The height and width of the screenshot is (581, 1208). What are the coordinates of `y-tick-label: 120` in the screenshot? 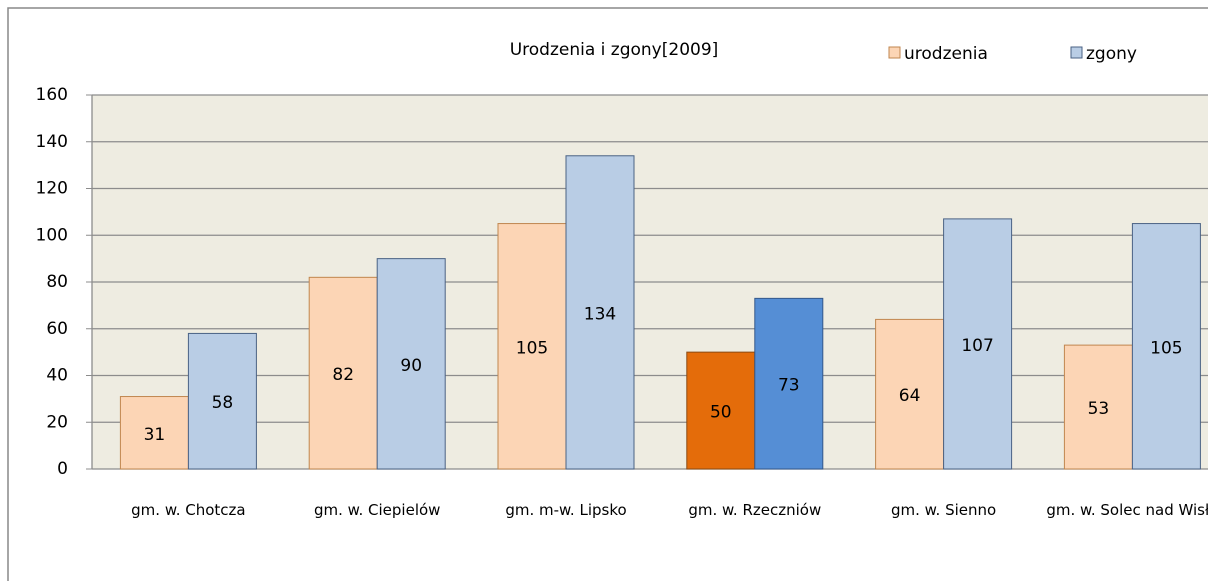 It's located at (52, 189).